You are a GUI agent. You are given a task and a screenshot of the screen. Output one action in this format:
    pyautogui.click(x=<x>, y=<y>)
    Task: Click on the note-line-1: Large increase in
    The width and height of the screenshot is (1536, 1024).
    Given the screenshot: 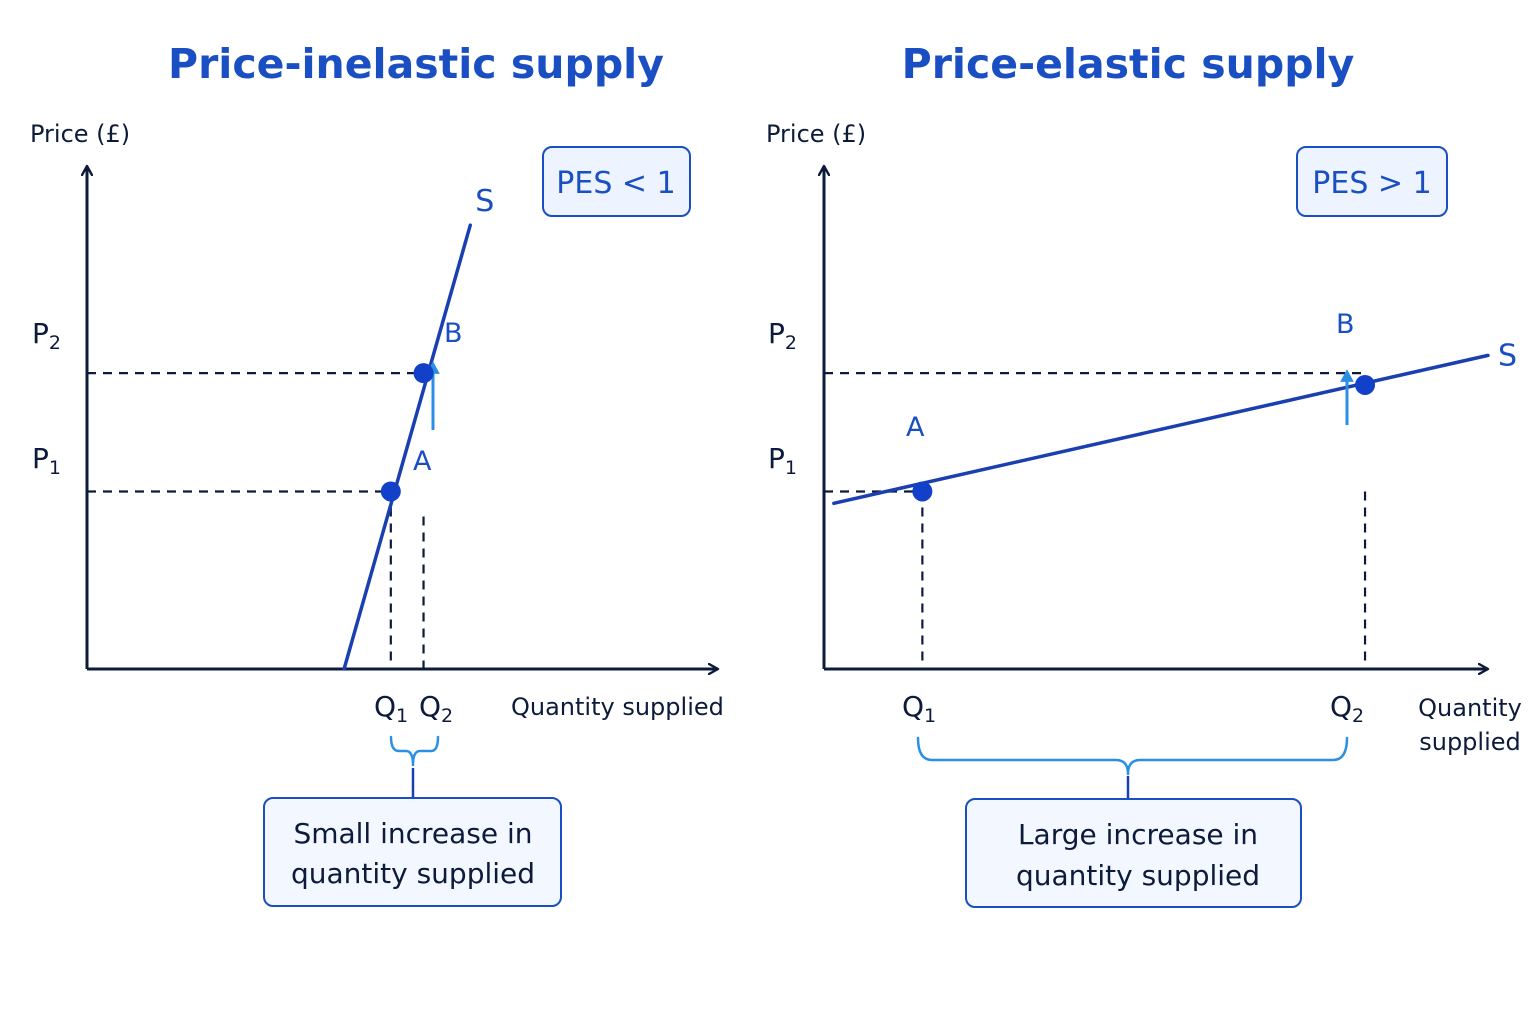 What is the action you would take?
    pyautogui.click(x=1138, y=834)
    